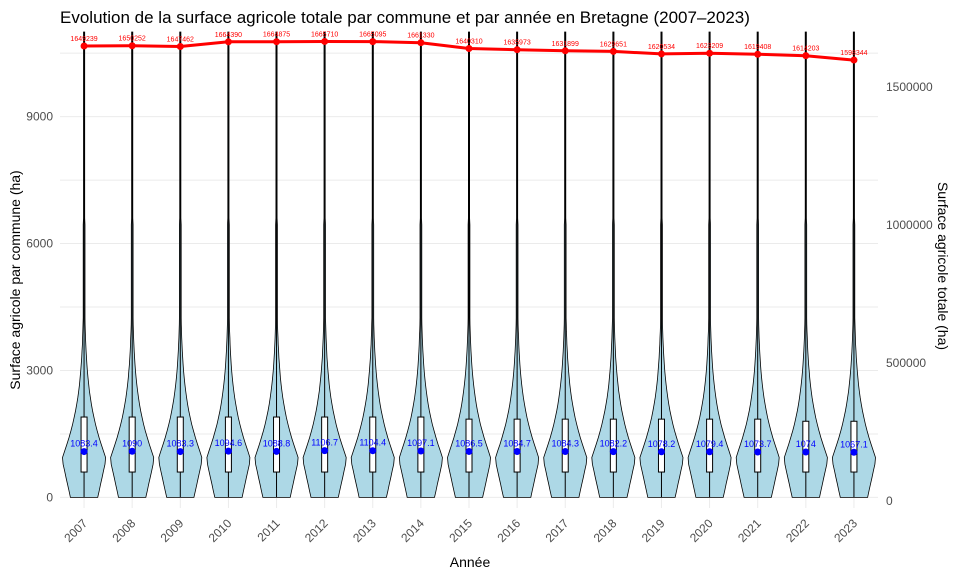 The height and width of the screenshot is (576, 960). I want to click on total-label-2019: 1620534, so click(661, 47).